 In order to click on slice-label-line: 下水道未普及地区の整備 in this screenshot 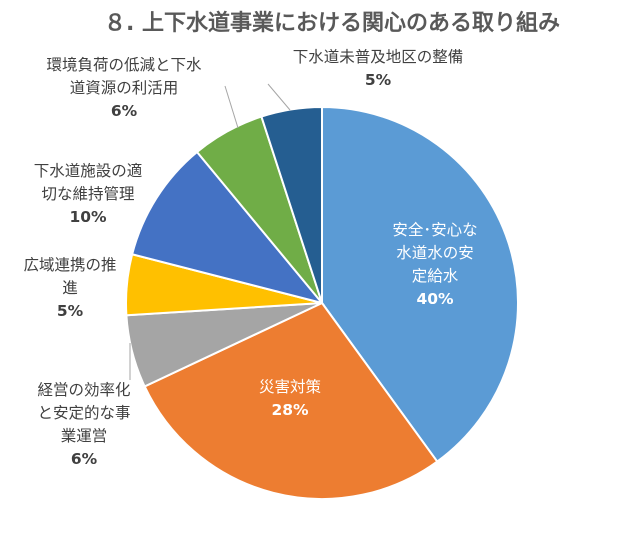, I will do `click(378, 57)`.